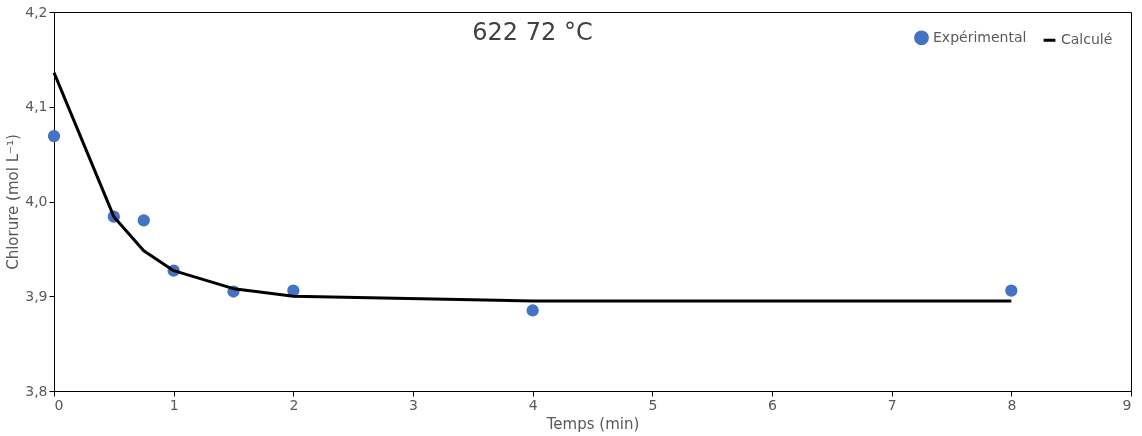  Describe the element at coordinates (1087, 39) in the screenshot. I see `legend-label: Calculé` at that location.